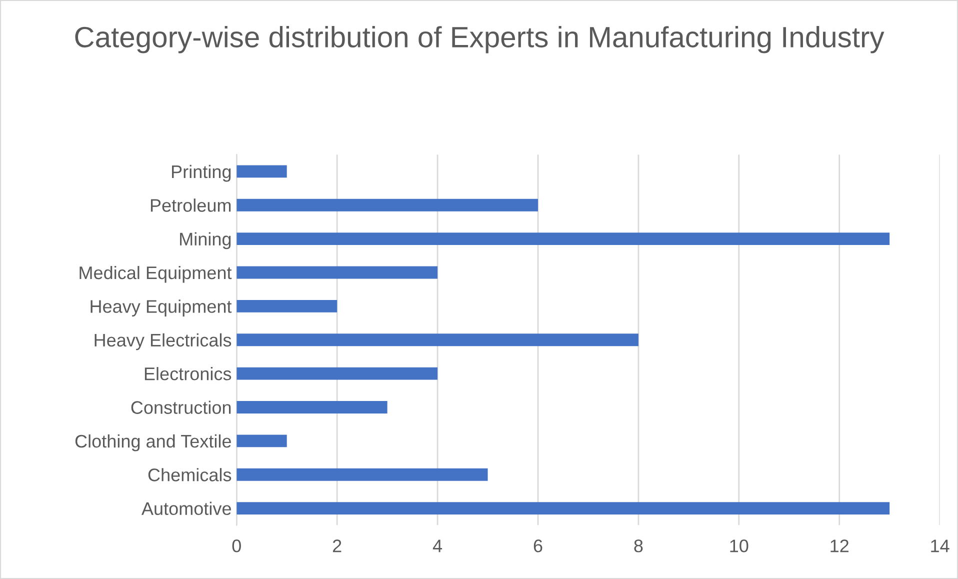 The height and width of the screenshot is (579, 958). What do you see at coordinates (839, 546) in the screenshot?
I see `x-tick-label: 12` at bounding box center [839, 546].